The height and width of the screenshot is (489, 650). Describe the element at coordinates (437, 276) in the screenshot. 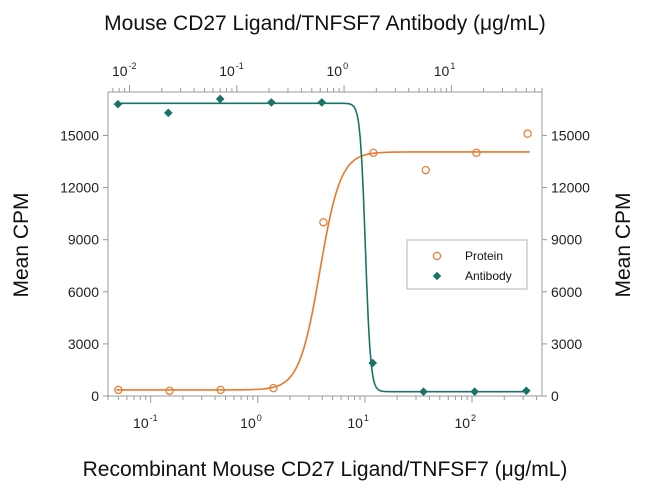

I see `legend-marker-antibody` at that location.